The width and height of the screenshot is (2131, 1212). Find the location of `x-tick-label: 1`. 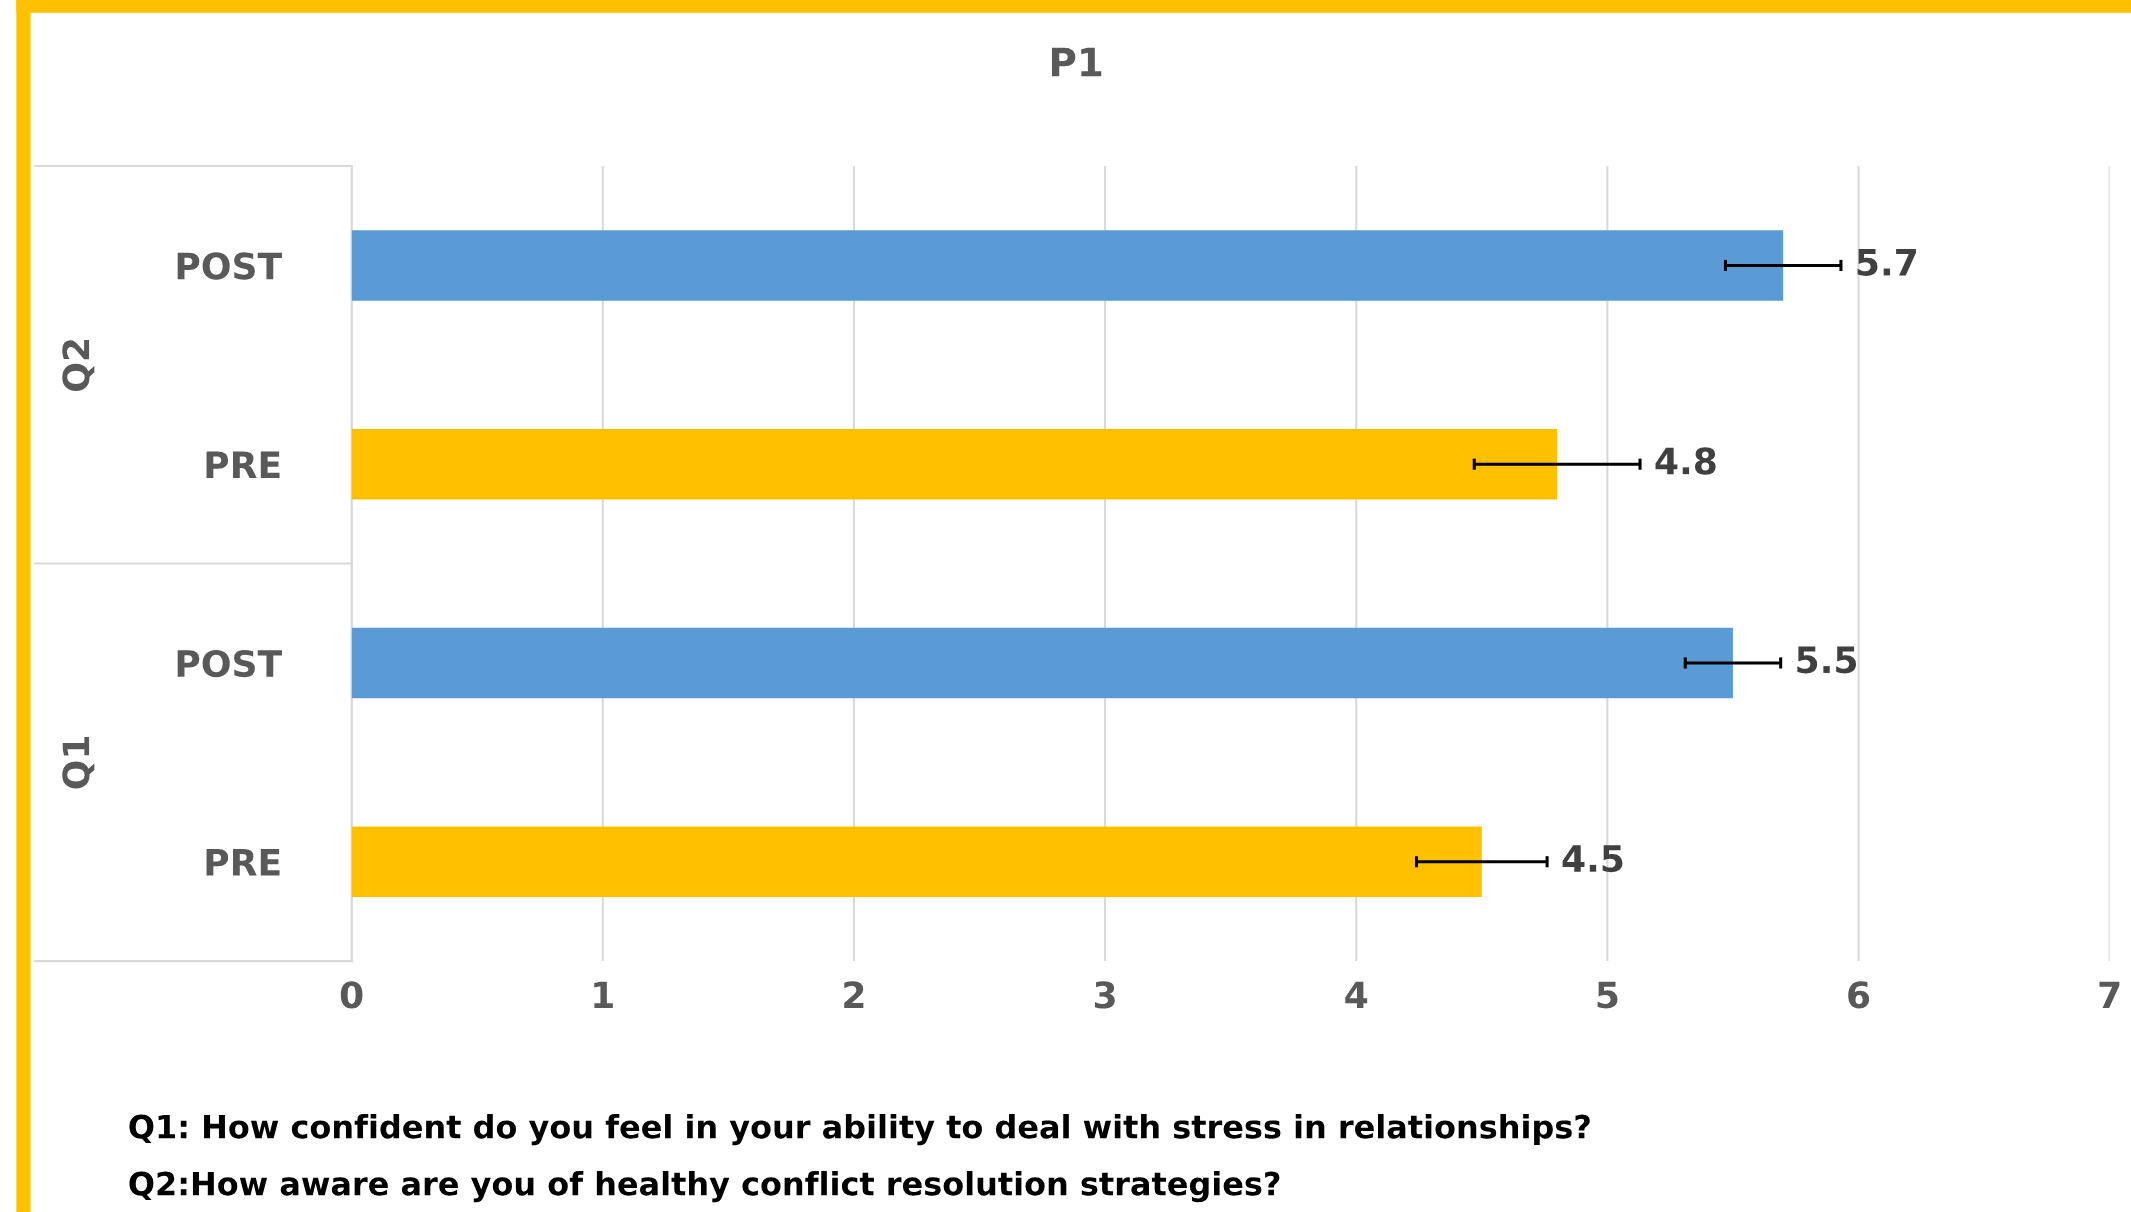

x-tick-label: 1 is located at coordinates (603, 994).